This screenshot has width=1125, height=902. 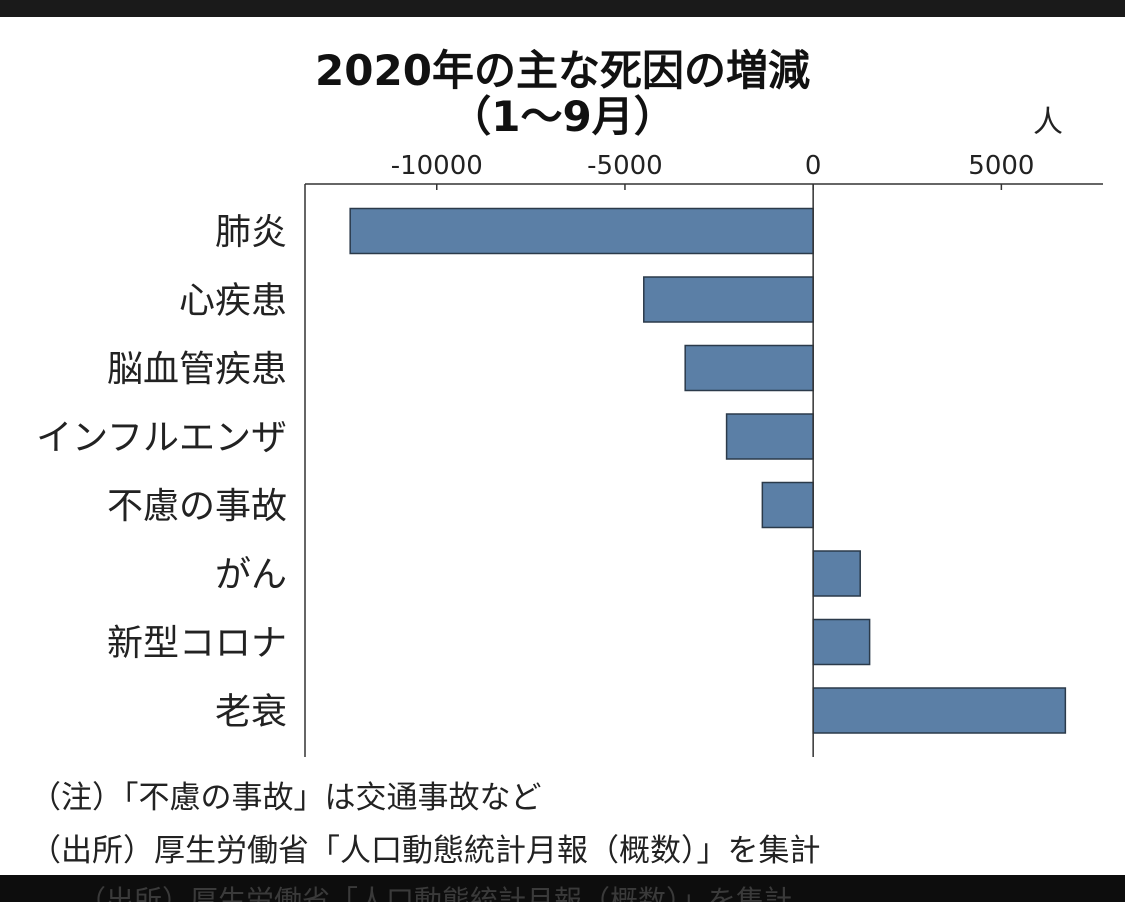 I want to click on category-label: インフルエンザ, so click(x=161, y=438).